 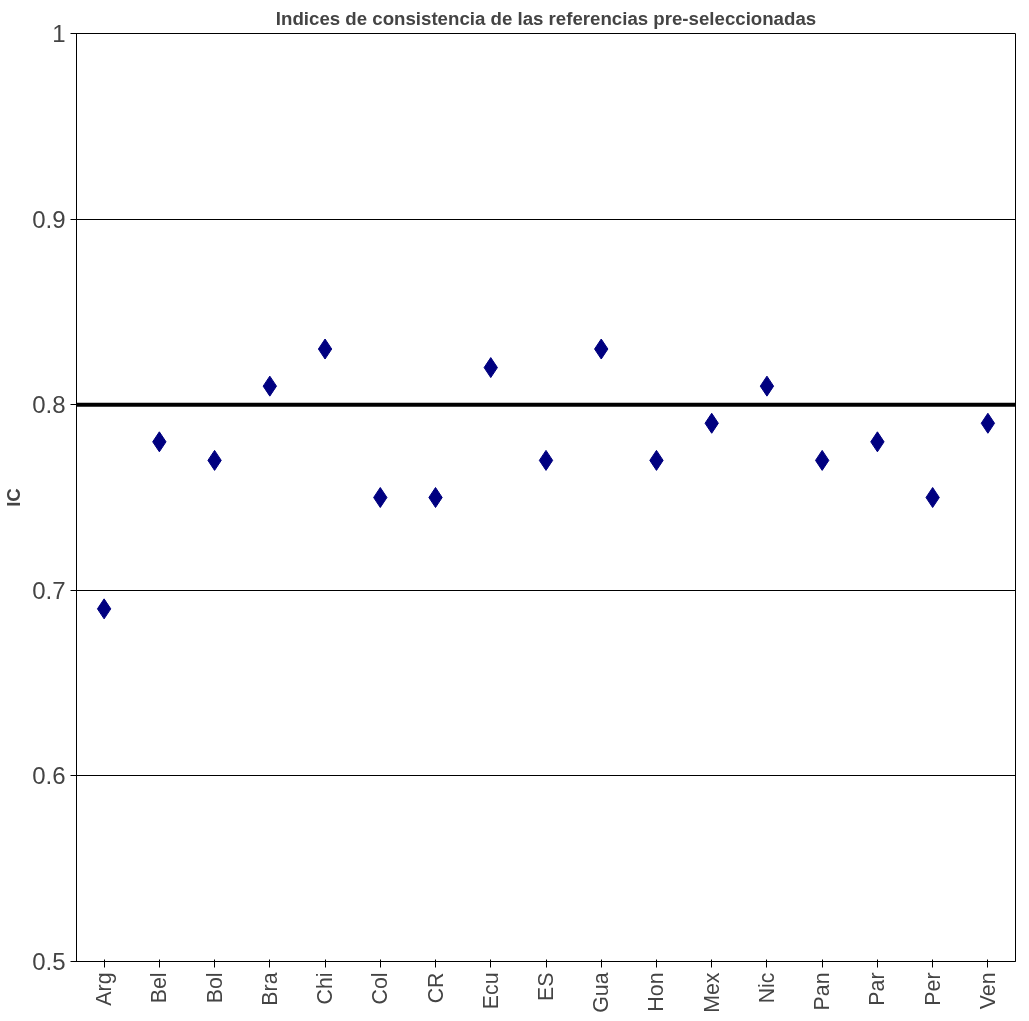 What do you see at coordinates (14, 497) in the screenshot?
I see `y-axis-title: IC` at bounding box center [14, 497].